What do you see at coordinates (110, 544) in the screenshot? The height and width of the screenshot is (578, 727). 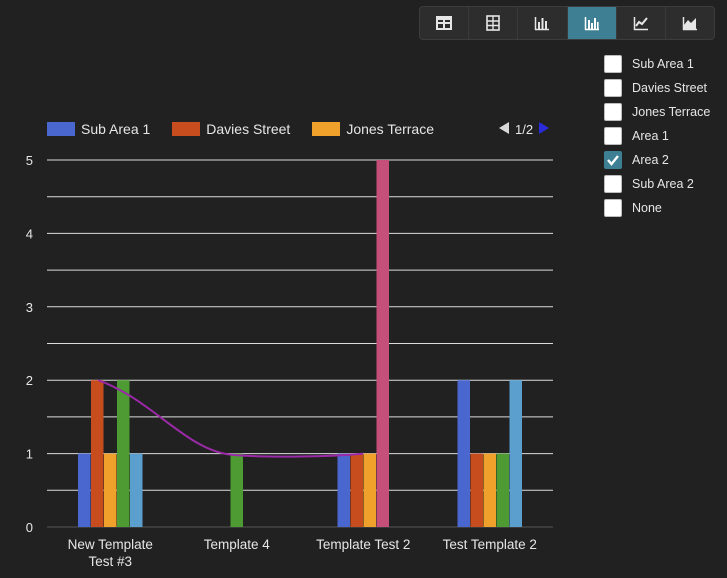 I see `x-tick-label: New Template` at bounding box center [110, 544].